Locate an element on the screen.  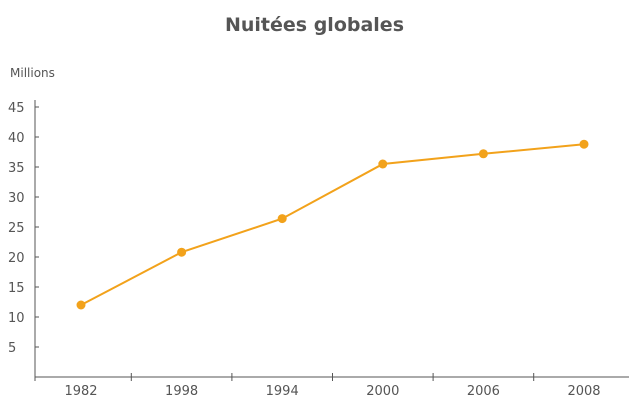
y-tick-label: 40 is located at coordinates (16, 138).